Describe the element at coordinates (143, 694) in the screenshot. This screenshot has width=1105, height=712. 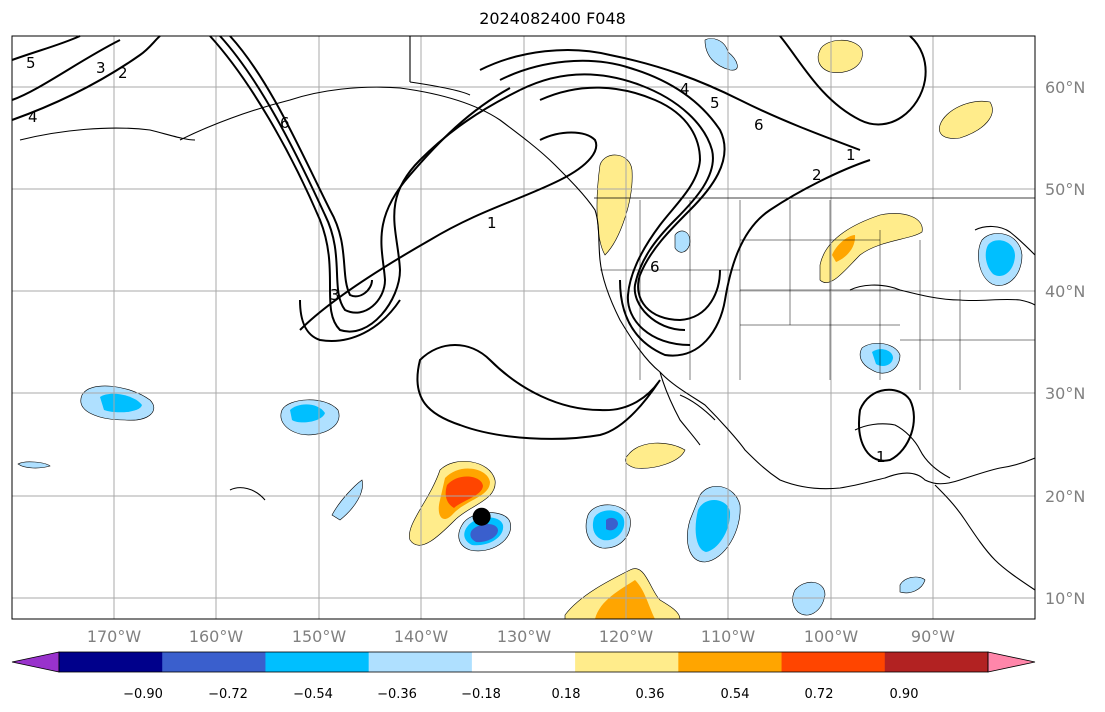
I see `colorbar-tick-label: −0.90` at that location.